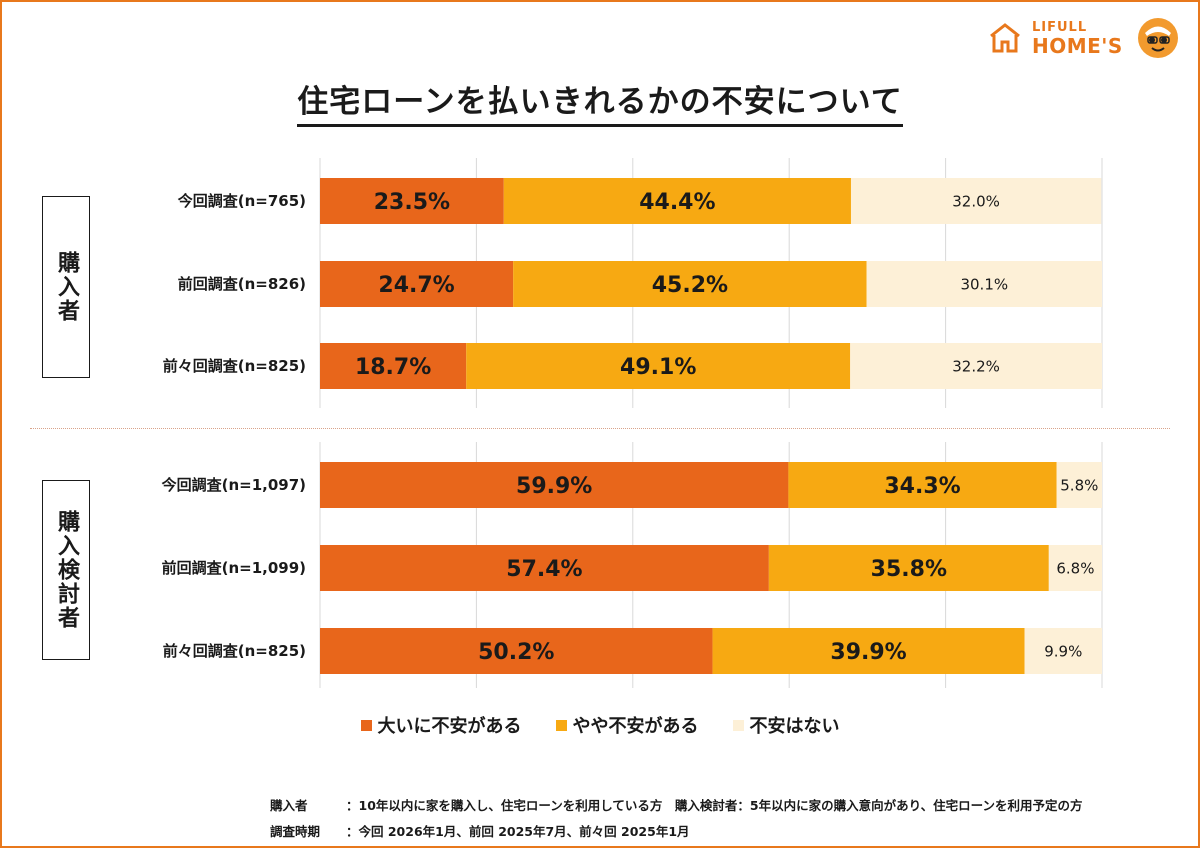 This screenshot has height=848, width=1200. Describe the element at coordinates (449, 726) in the screenshot. I see `legend-label: 大いに不安がある` at that location.